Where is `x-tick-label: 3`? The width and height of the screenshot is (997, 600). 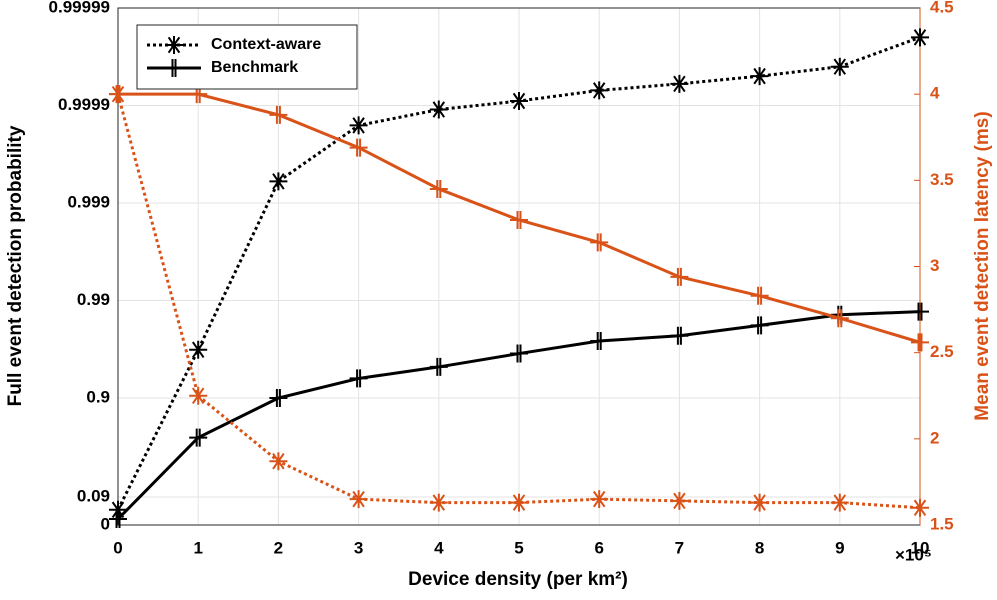
x-tick-label: 3 is located at coordinates (358, 547).